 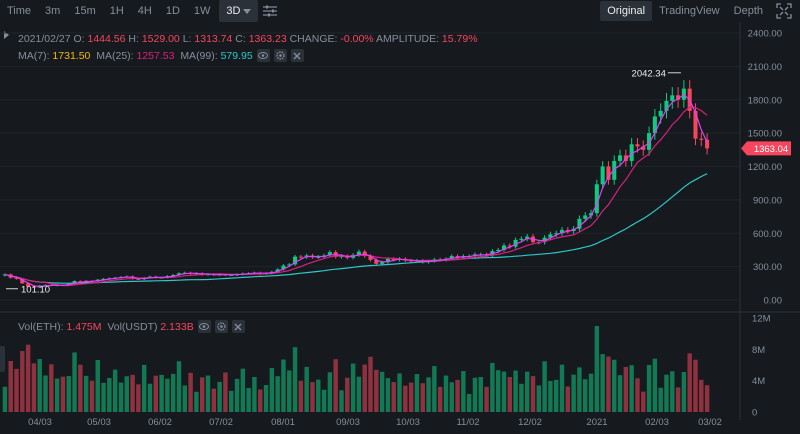 I want to click on collapse-caret-icon, so click(x=6, y=35).